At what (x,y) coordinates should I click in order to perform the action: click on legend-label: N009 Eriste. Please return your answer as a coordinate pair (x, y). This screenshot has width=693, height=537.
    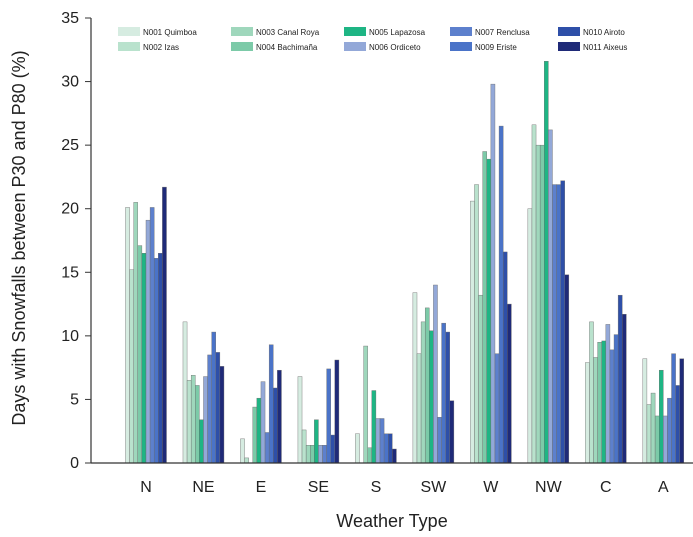
    Looking at the image, I should click on (496, 47).